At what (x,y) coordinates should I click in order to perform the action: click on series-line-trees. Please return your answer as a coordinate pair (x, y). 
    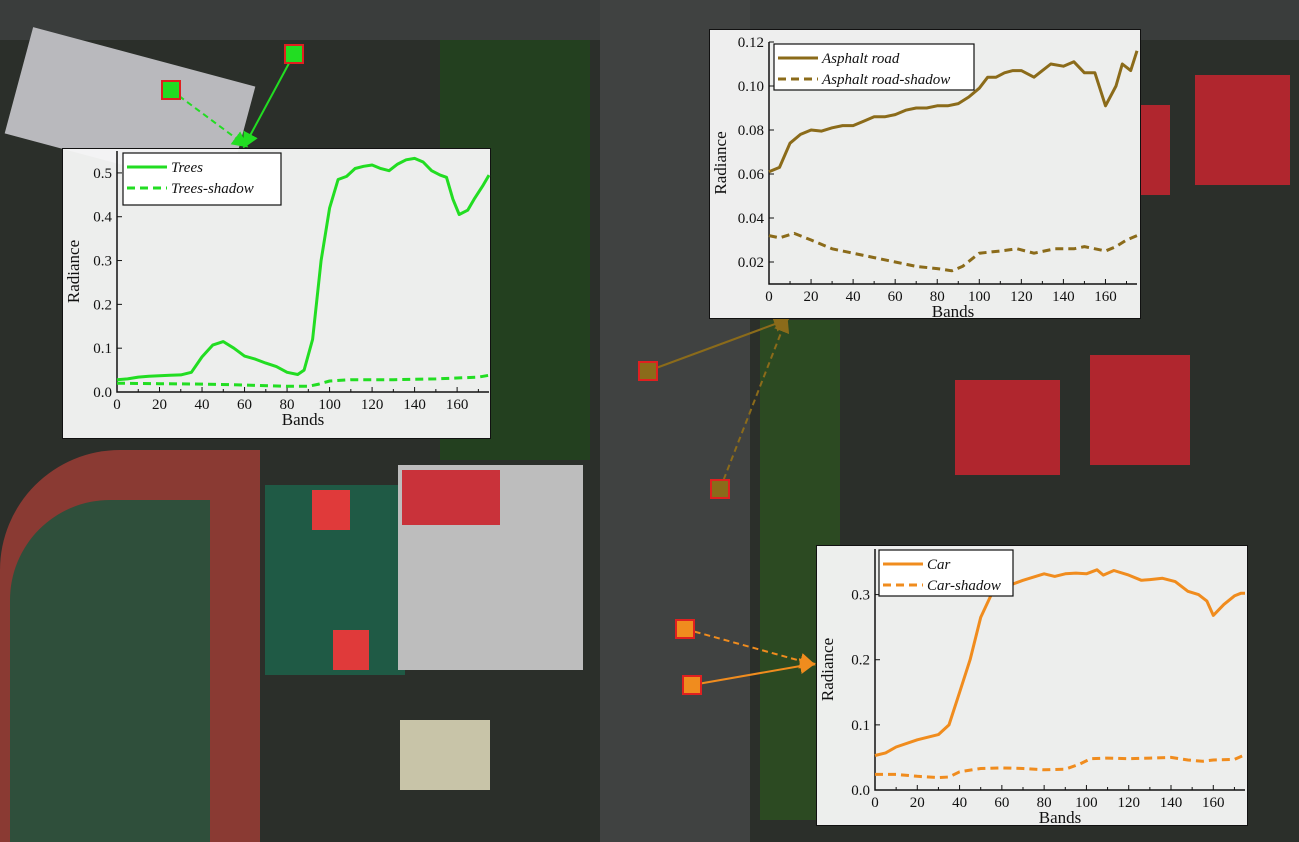
    Looking at the image, I should click on (303, 269).